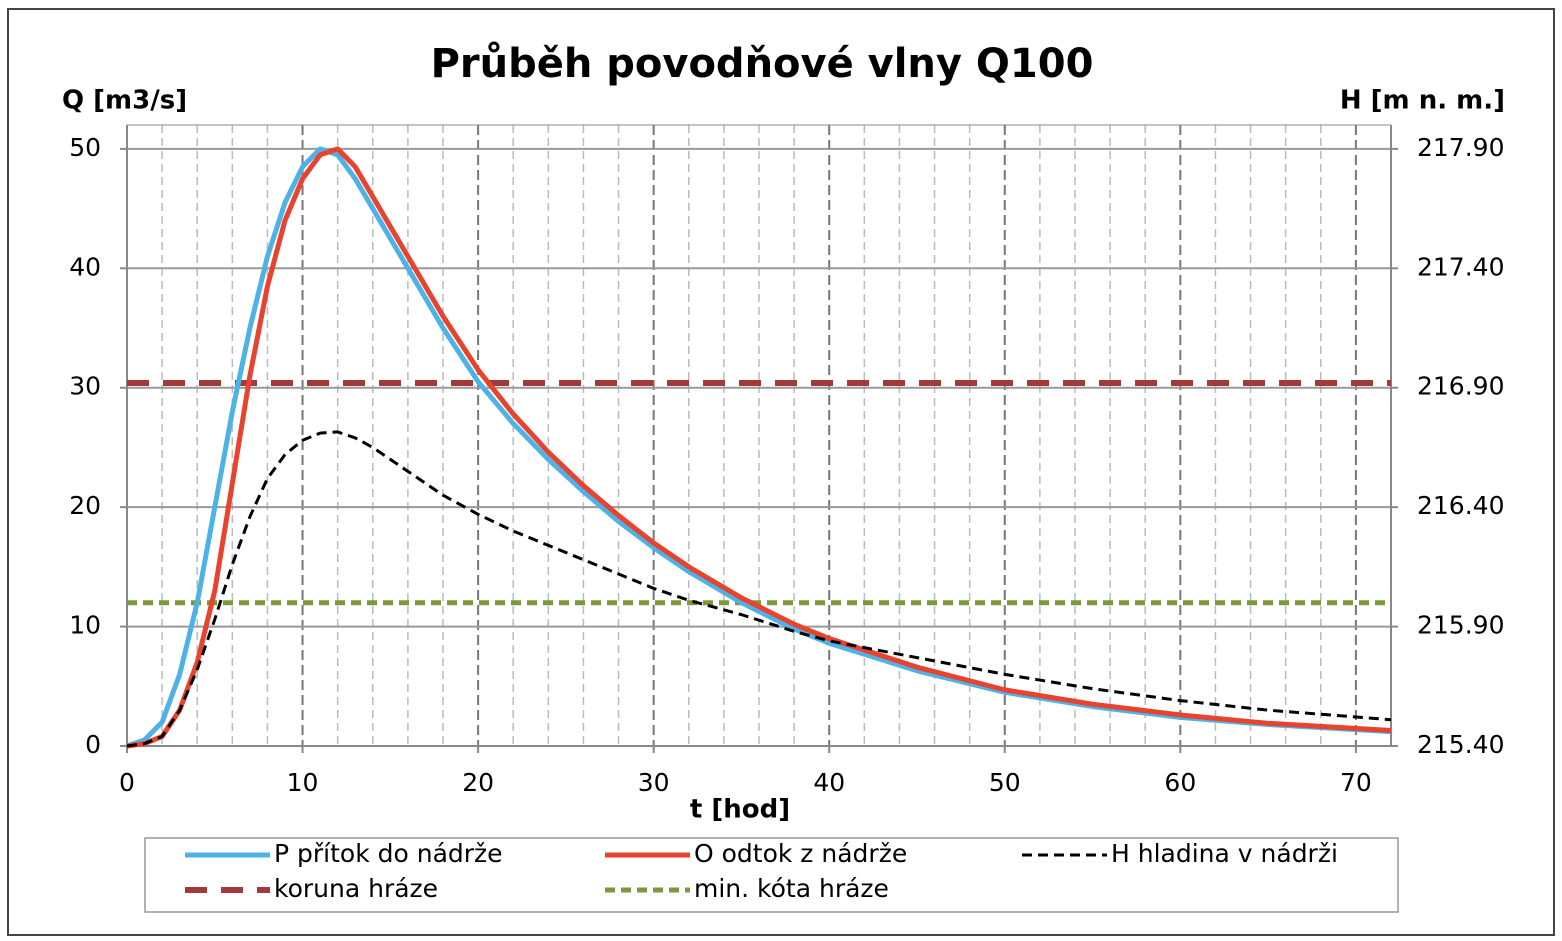  What do you see at coordinates (1460, 505) in the screenshot?
I see `y2-tick-label: 216.40` at bounding box center [1460, 505].